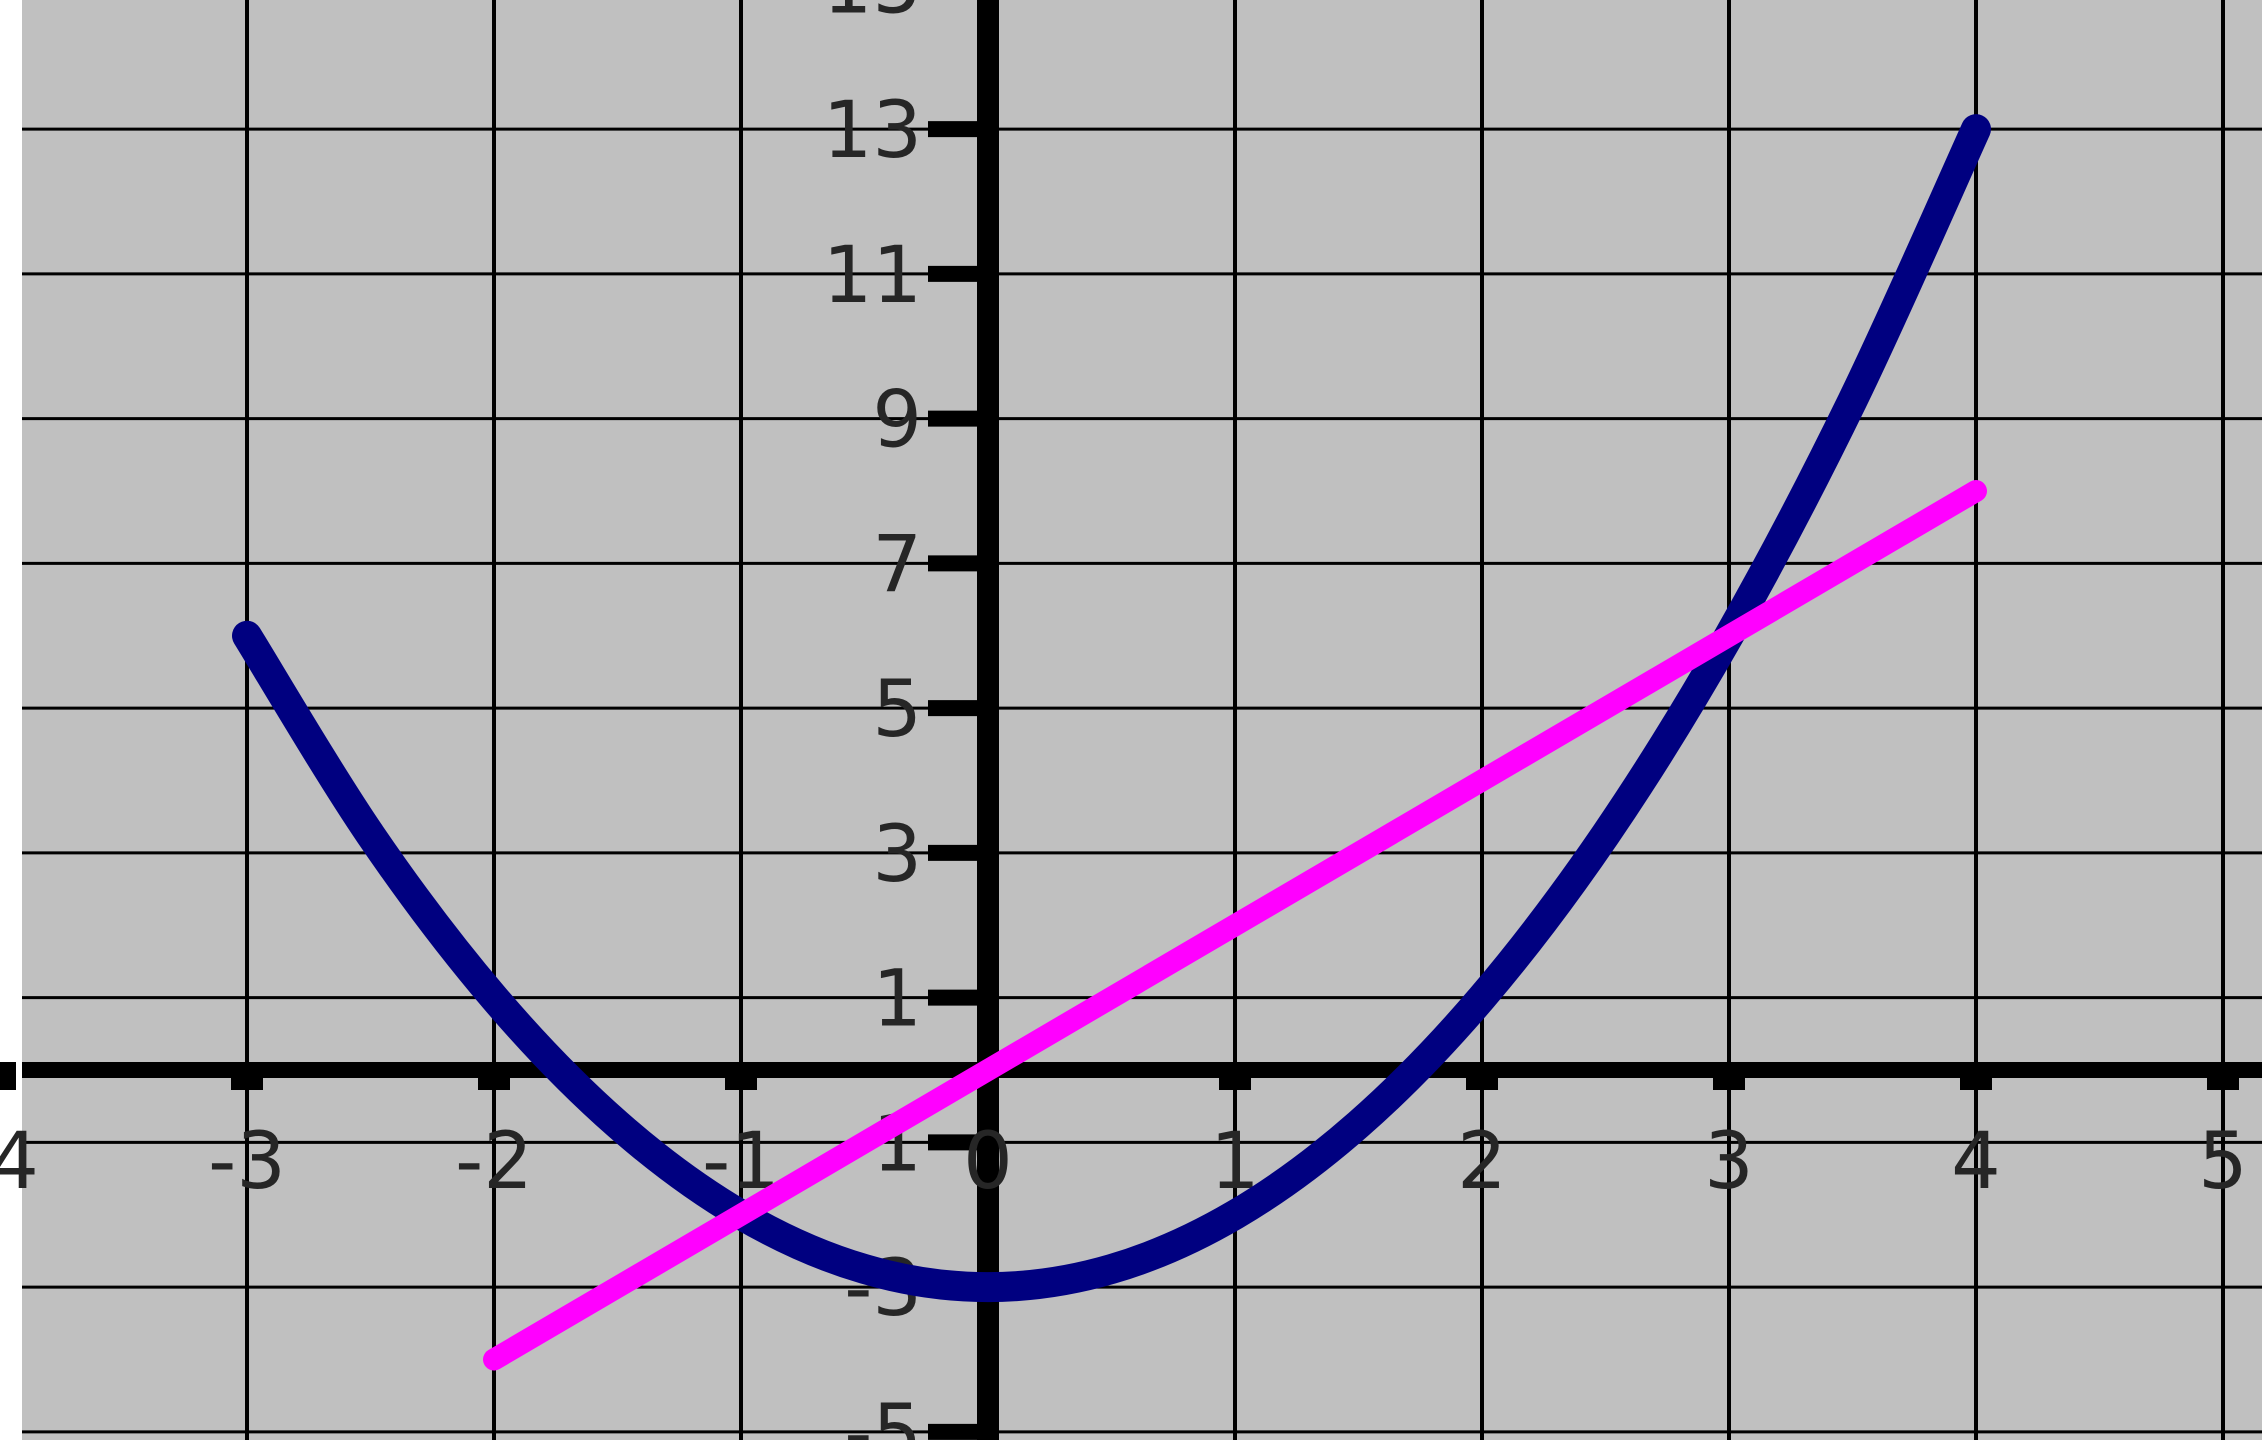  I want to click on y-tick-label: 3, so click(897, 855).